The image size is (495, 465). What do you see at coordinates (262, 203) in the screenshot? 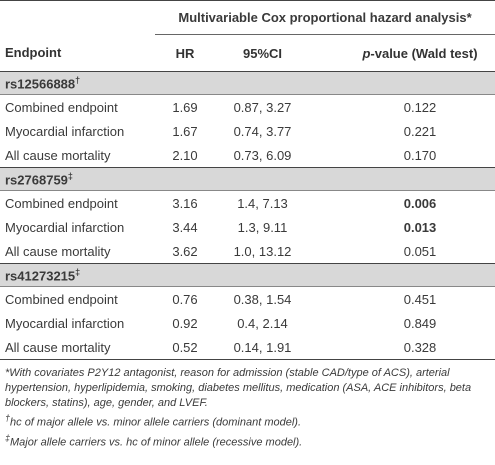
I see `cell: 1.4, 7.13` at bounding box center [262, 203].